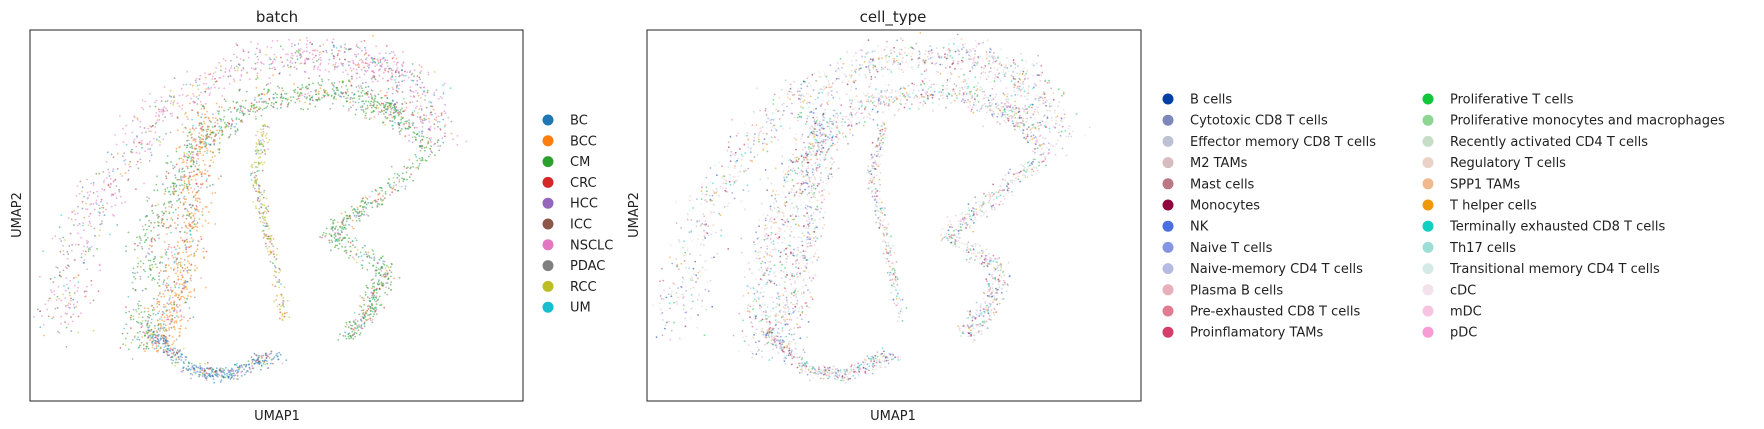  What do you see at coordinates (580, 162) in the screenshot?
I see `legend-label-0-2: CM` at bounding box center [580, 162].